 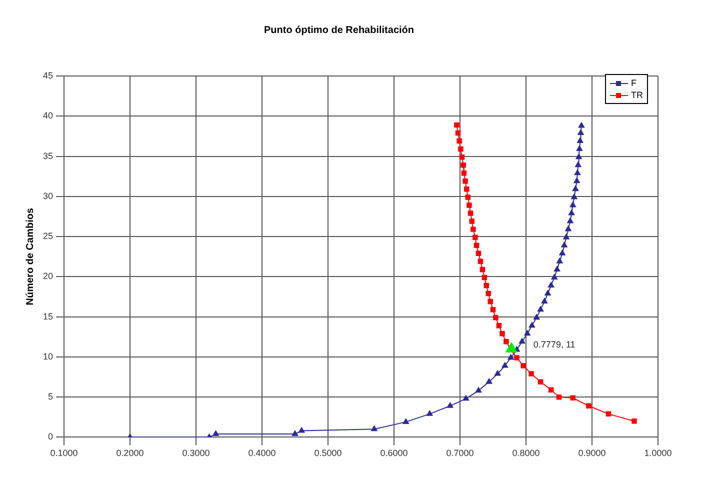 I want to click on chart-title: Punto óptimo de Rehabilitación, so click(x=339, y=30).